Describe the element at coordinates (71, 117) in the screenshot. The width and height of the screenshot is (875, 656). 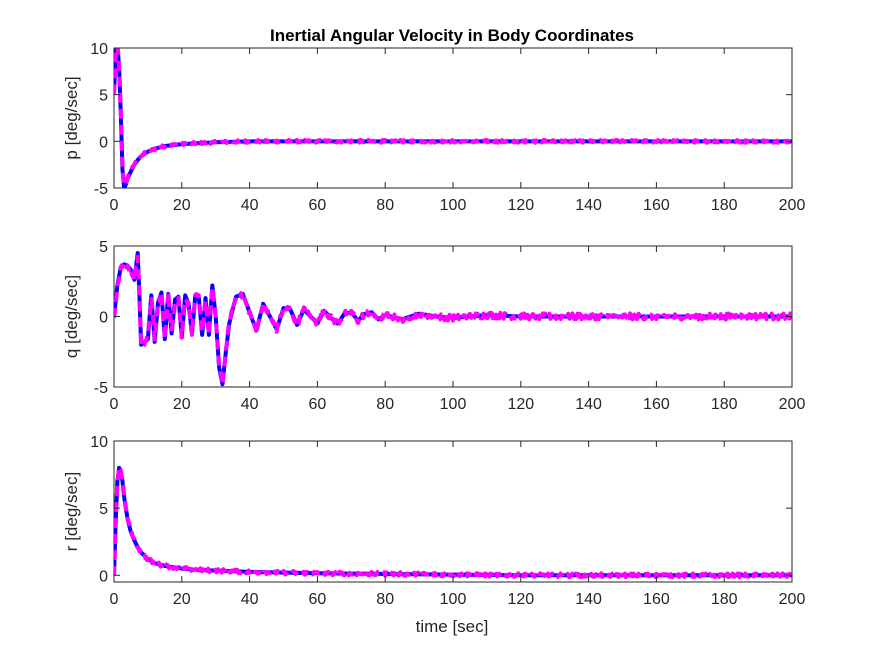
I see `y-axis-label-p: p [deg/sec]` at that location.